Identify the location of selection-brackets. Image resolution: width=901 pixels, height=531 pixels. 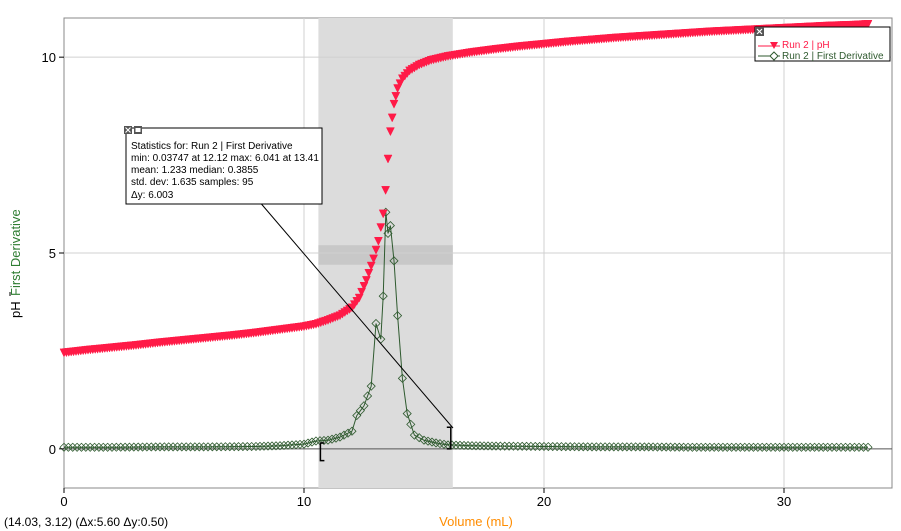
(385, 444).